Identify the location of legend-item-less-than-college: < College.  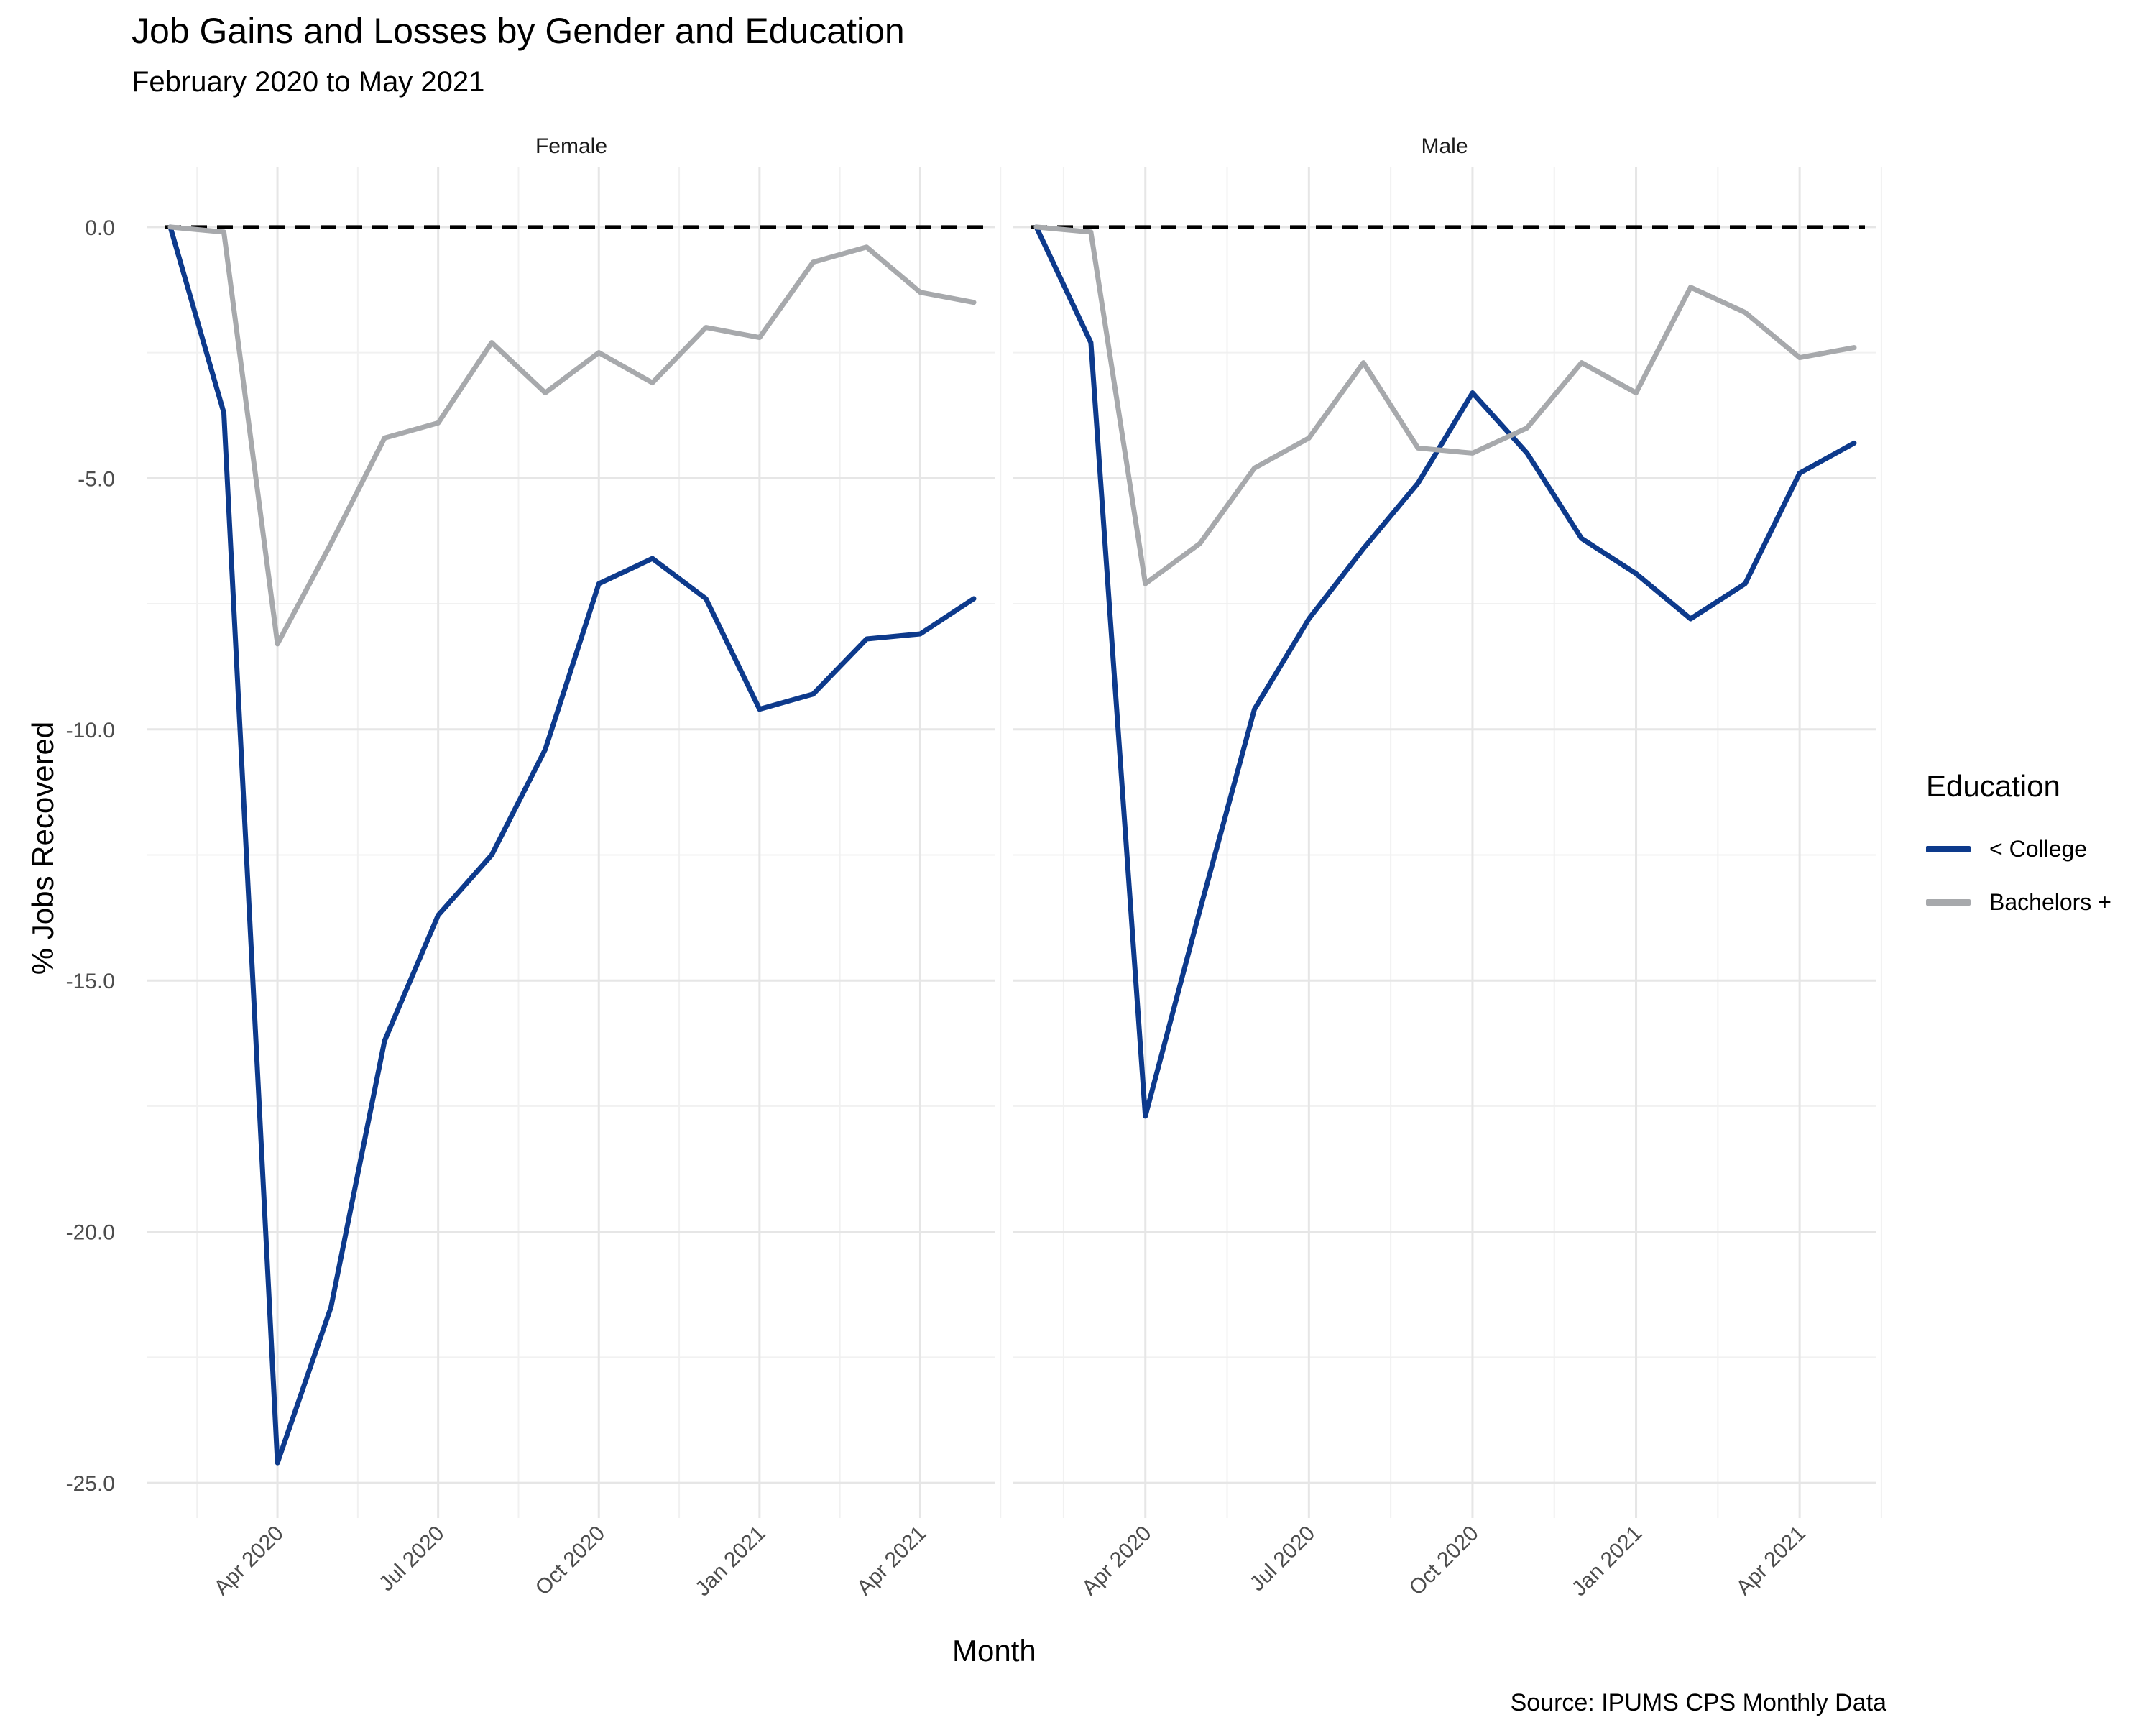
(2018, 848).